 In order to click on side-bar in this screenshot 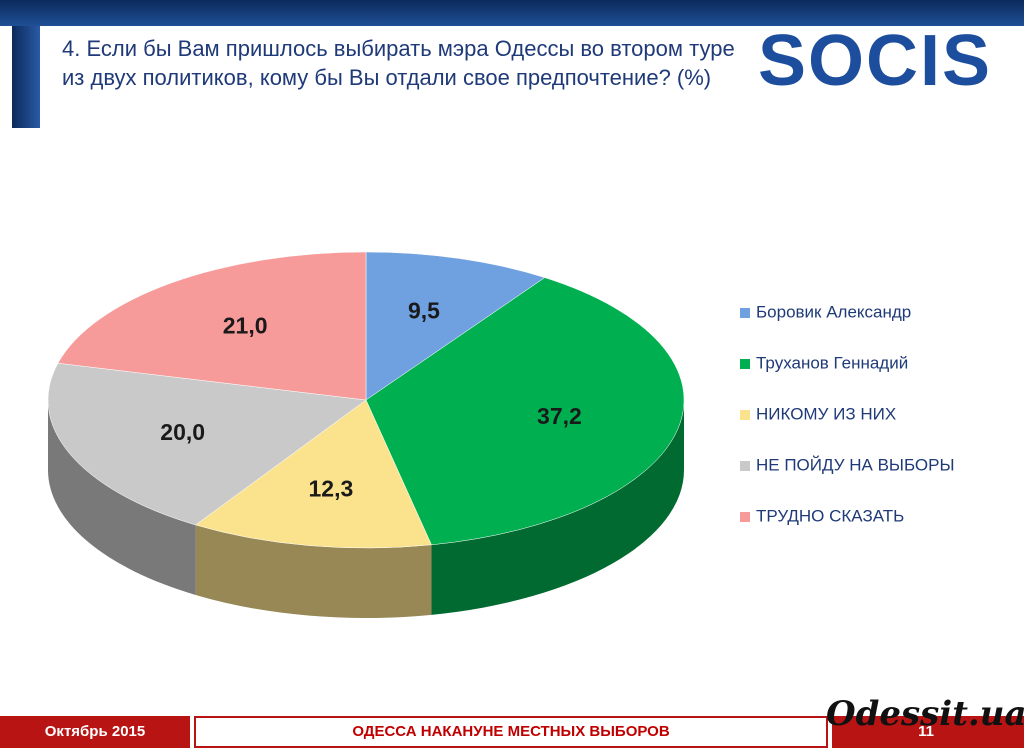, I will do `click(26, 77)`.